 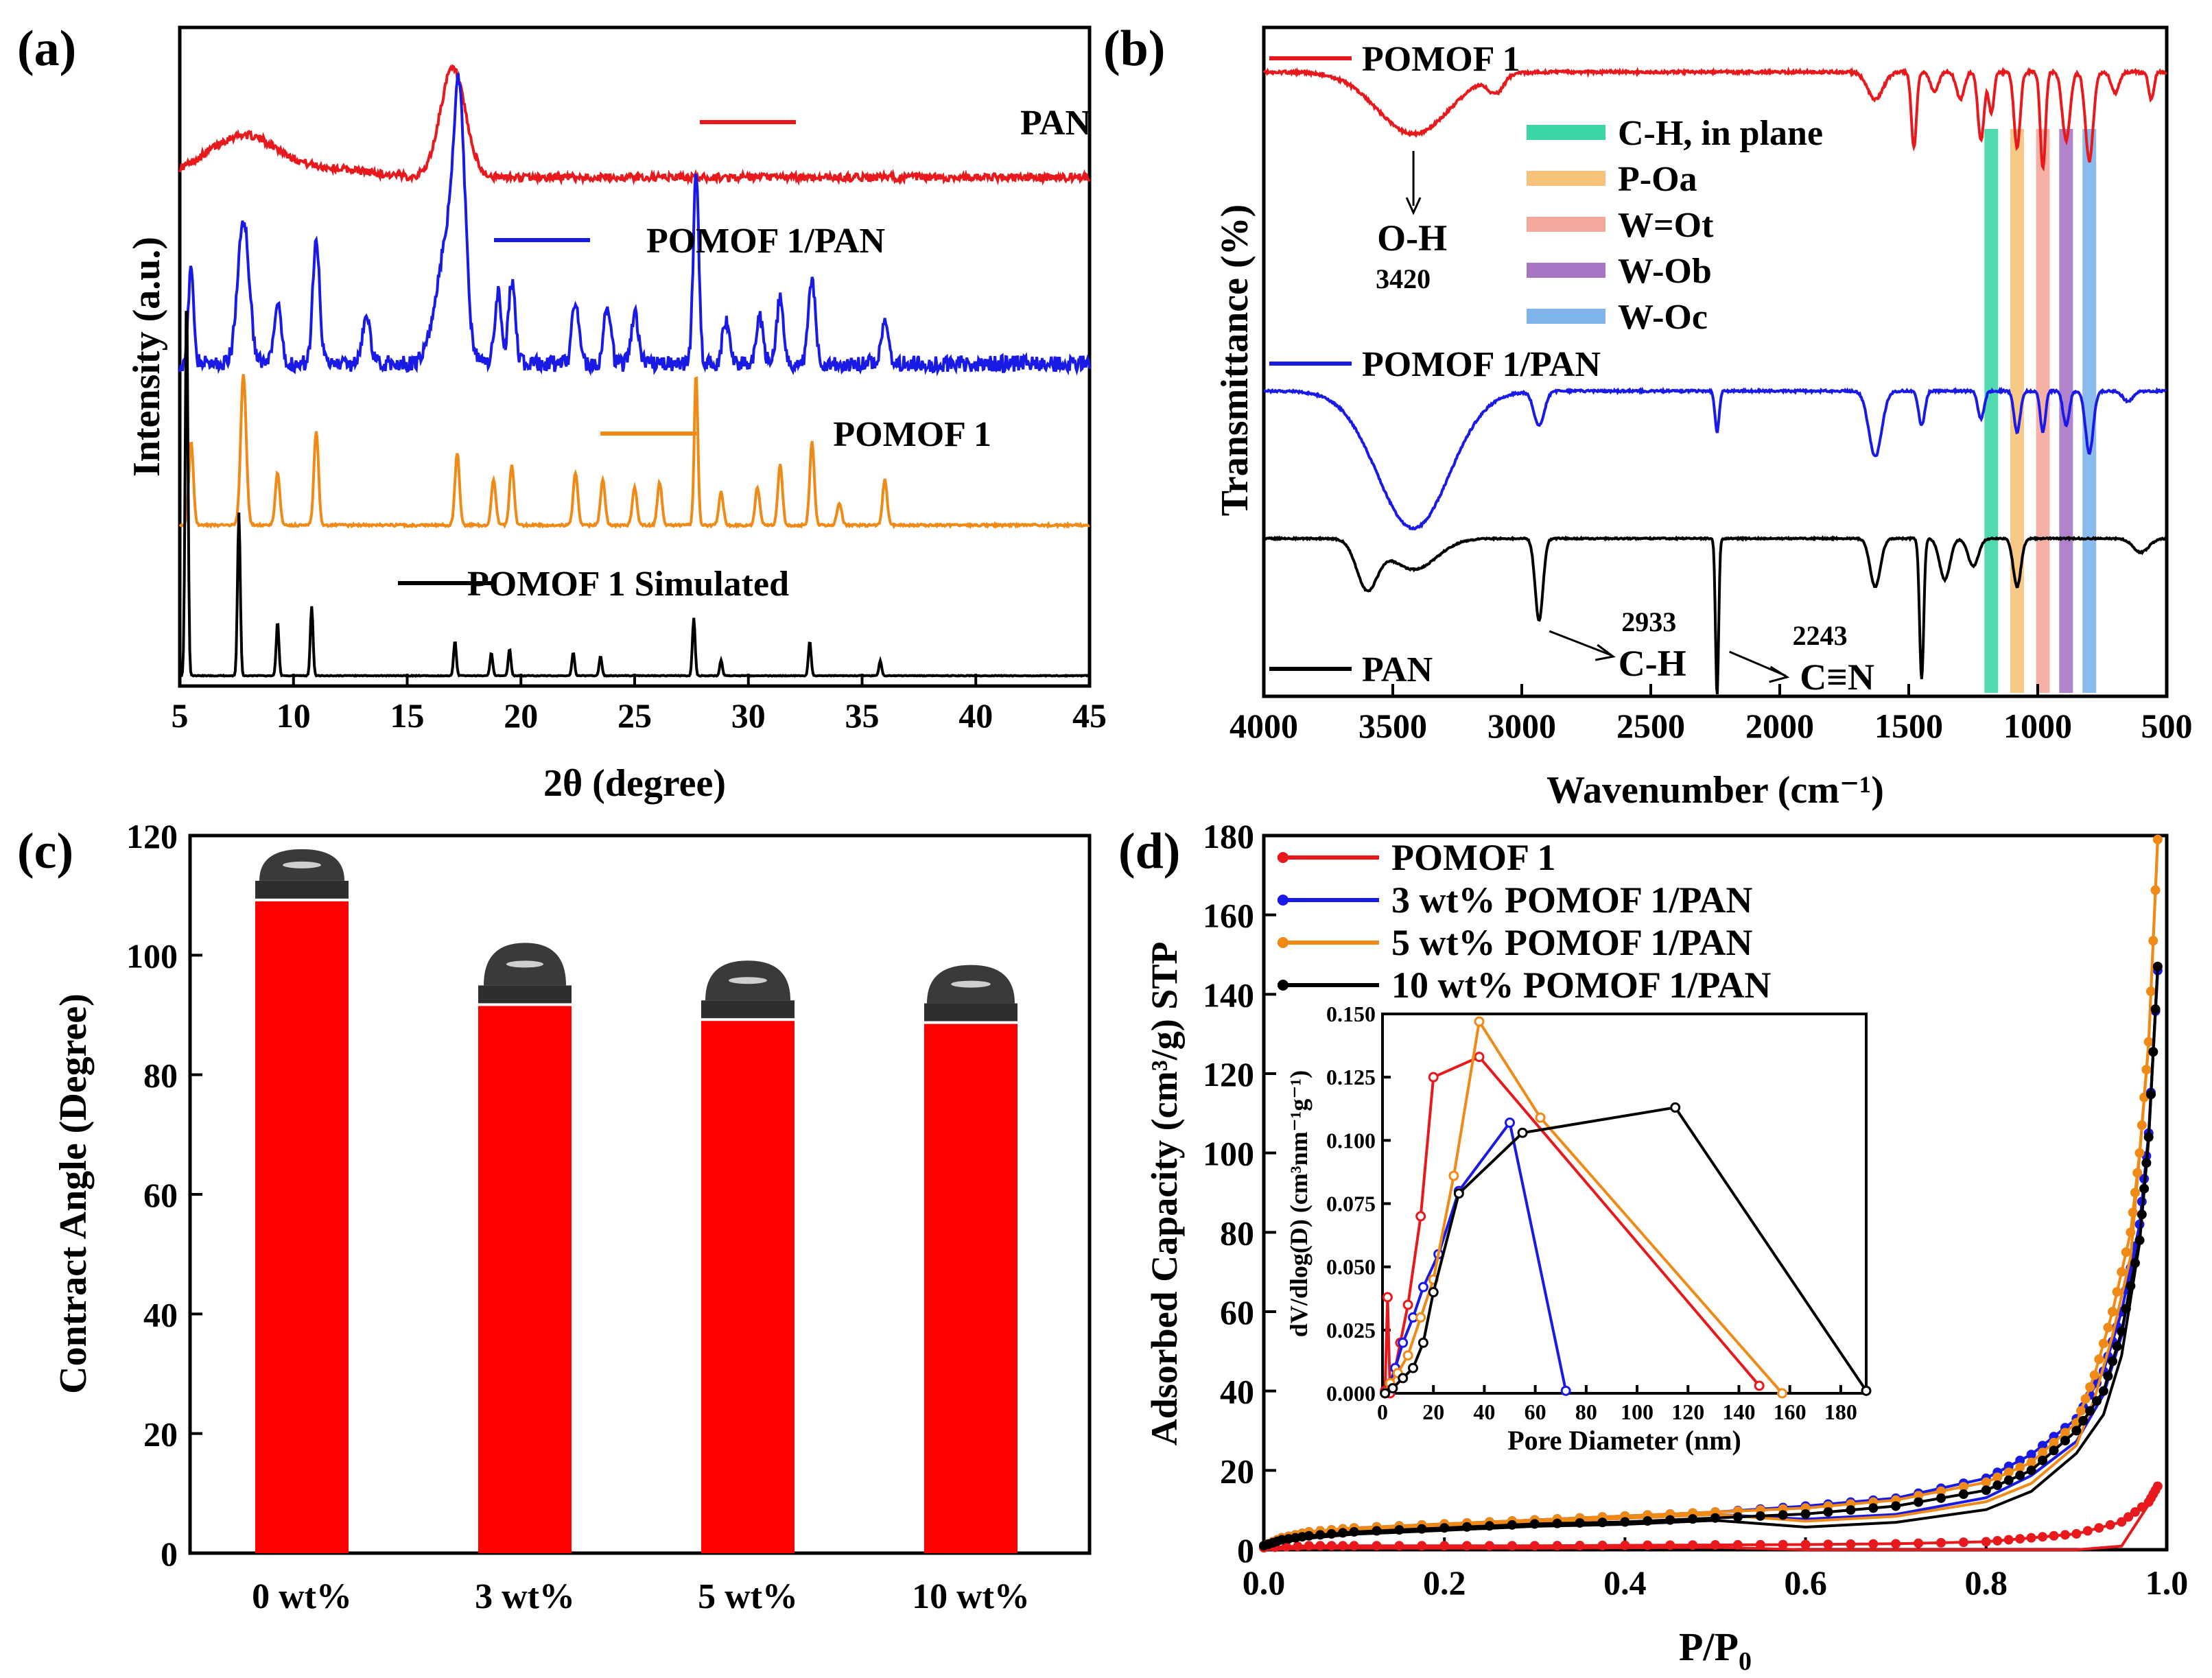 What do you see at coordinates (1625, 424) in the screenshot?
I see `panel-b-annotations: O-H 3420 2933 C-H 2243 C≡N` at bounding box center [1625, 424].